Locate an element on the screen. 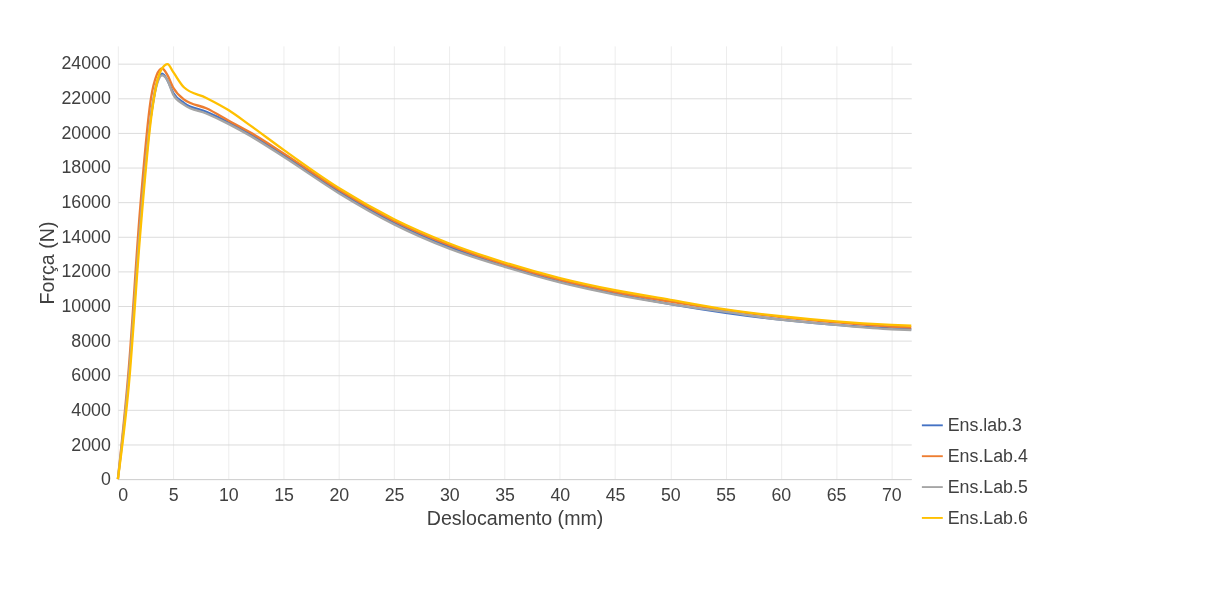  legend-label: Ens.Lab.5 is located at coordinates (987, 486).